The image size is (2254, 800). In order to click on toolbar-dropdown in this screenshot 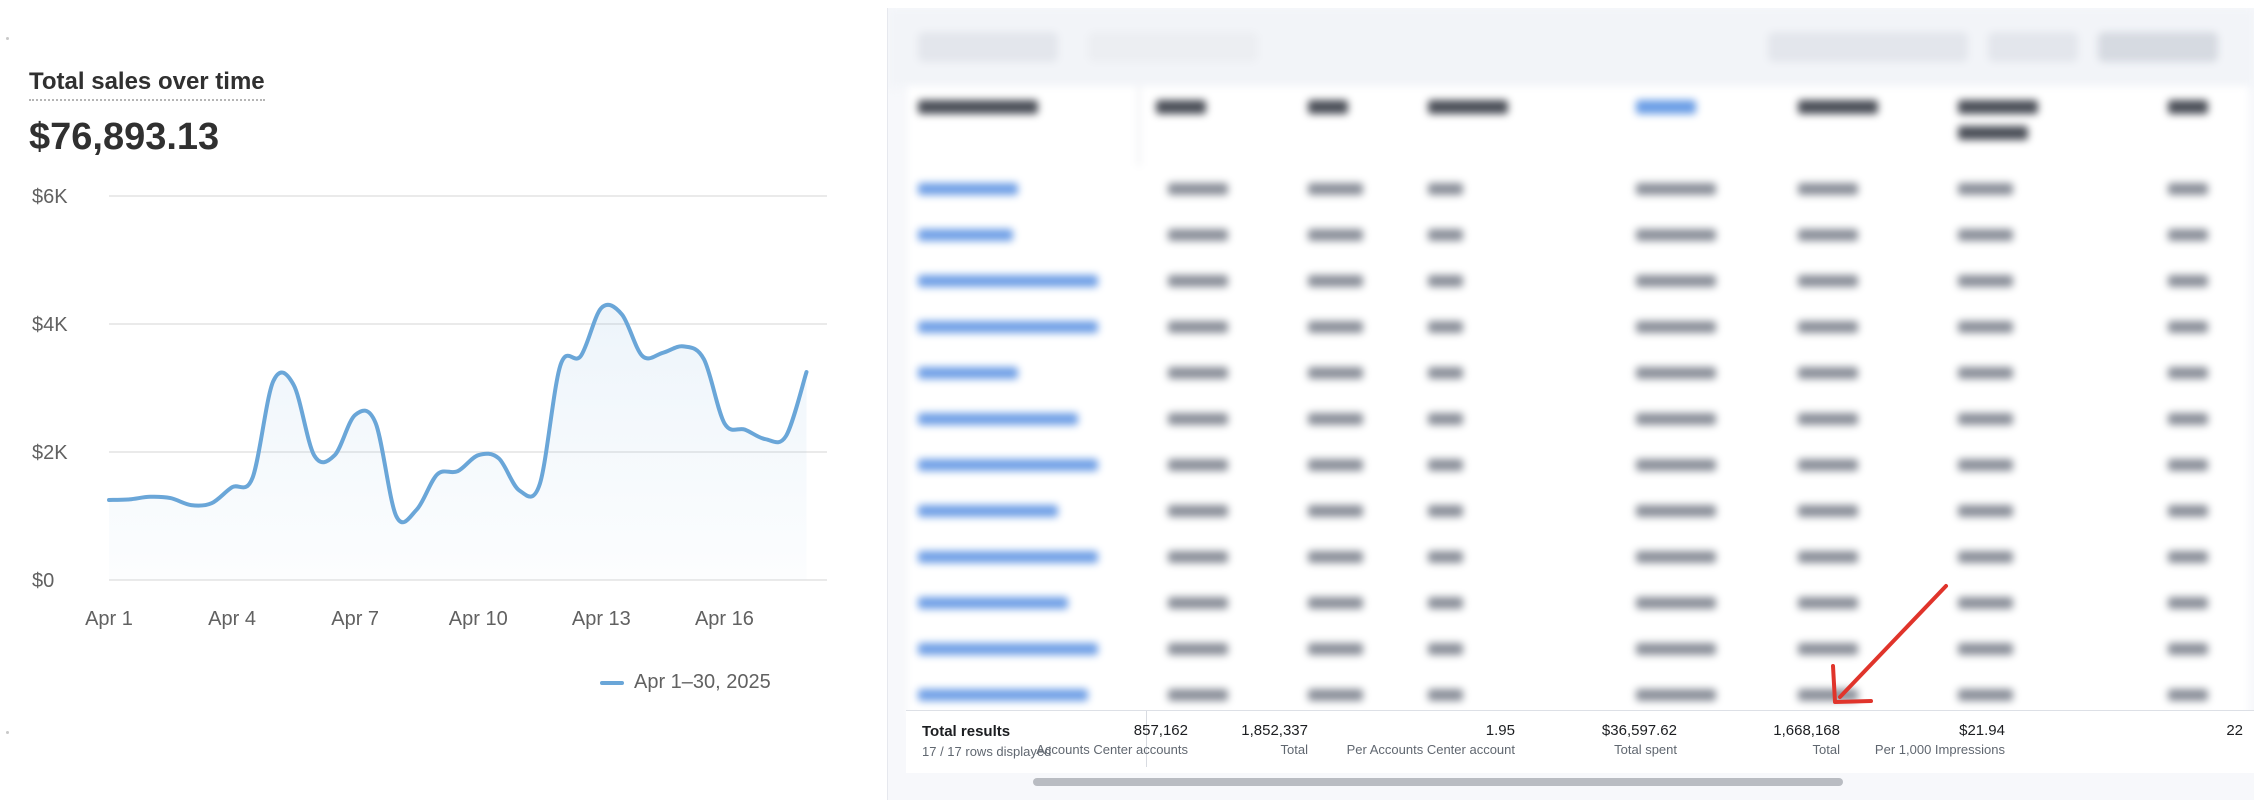, I will do `click(988, 47)`.